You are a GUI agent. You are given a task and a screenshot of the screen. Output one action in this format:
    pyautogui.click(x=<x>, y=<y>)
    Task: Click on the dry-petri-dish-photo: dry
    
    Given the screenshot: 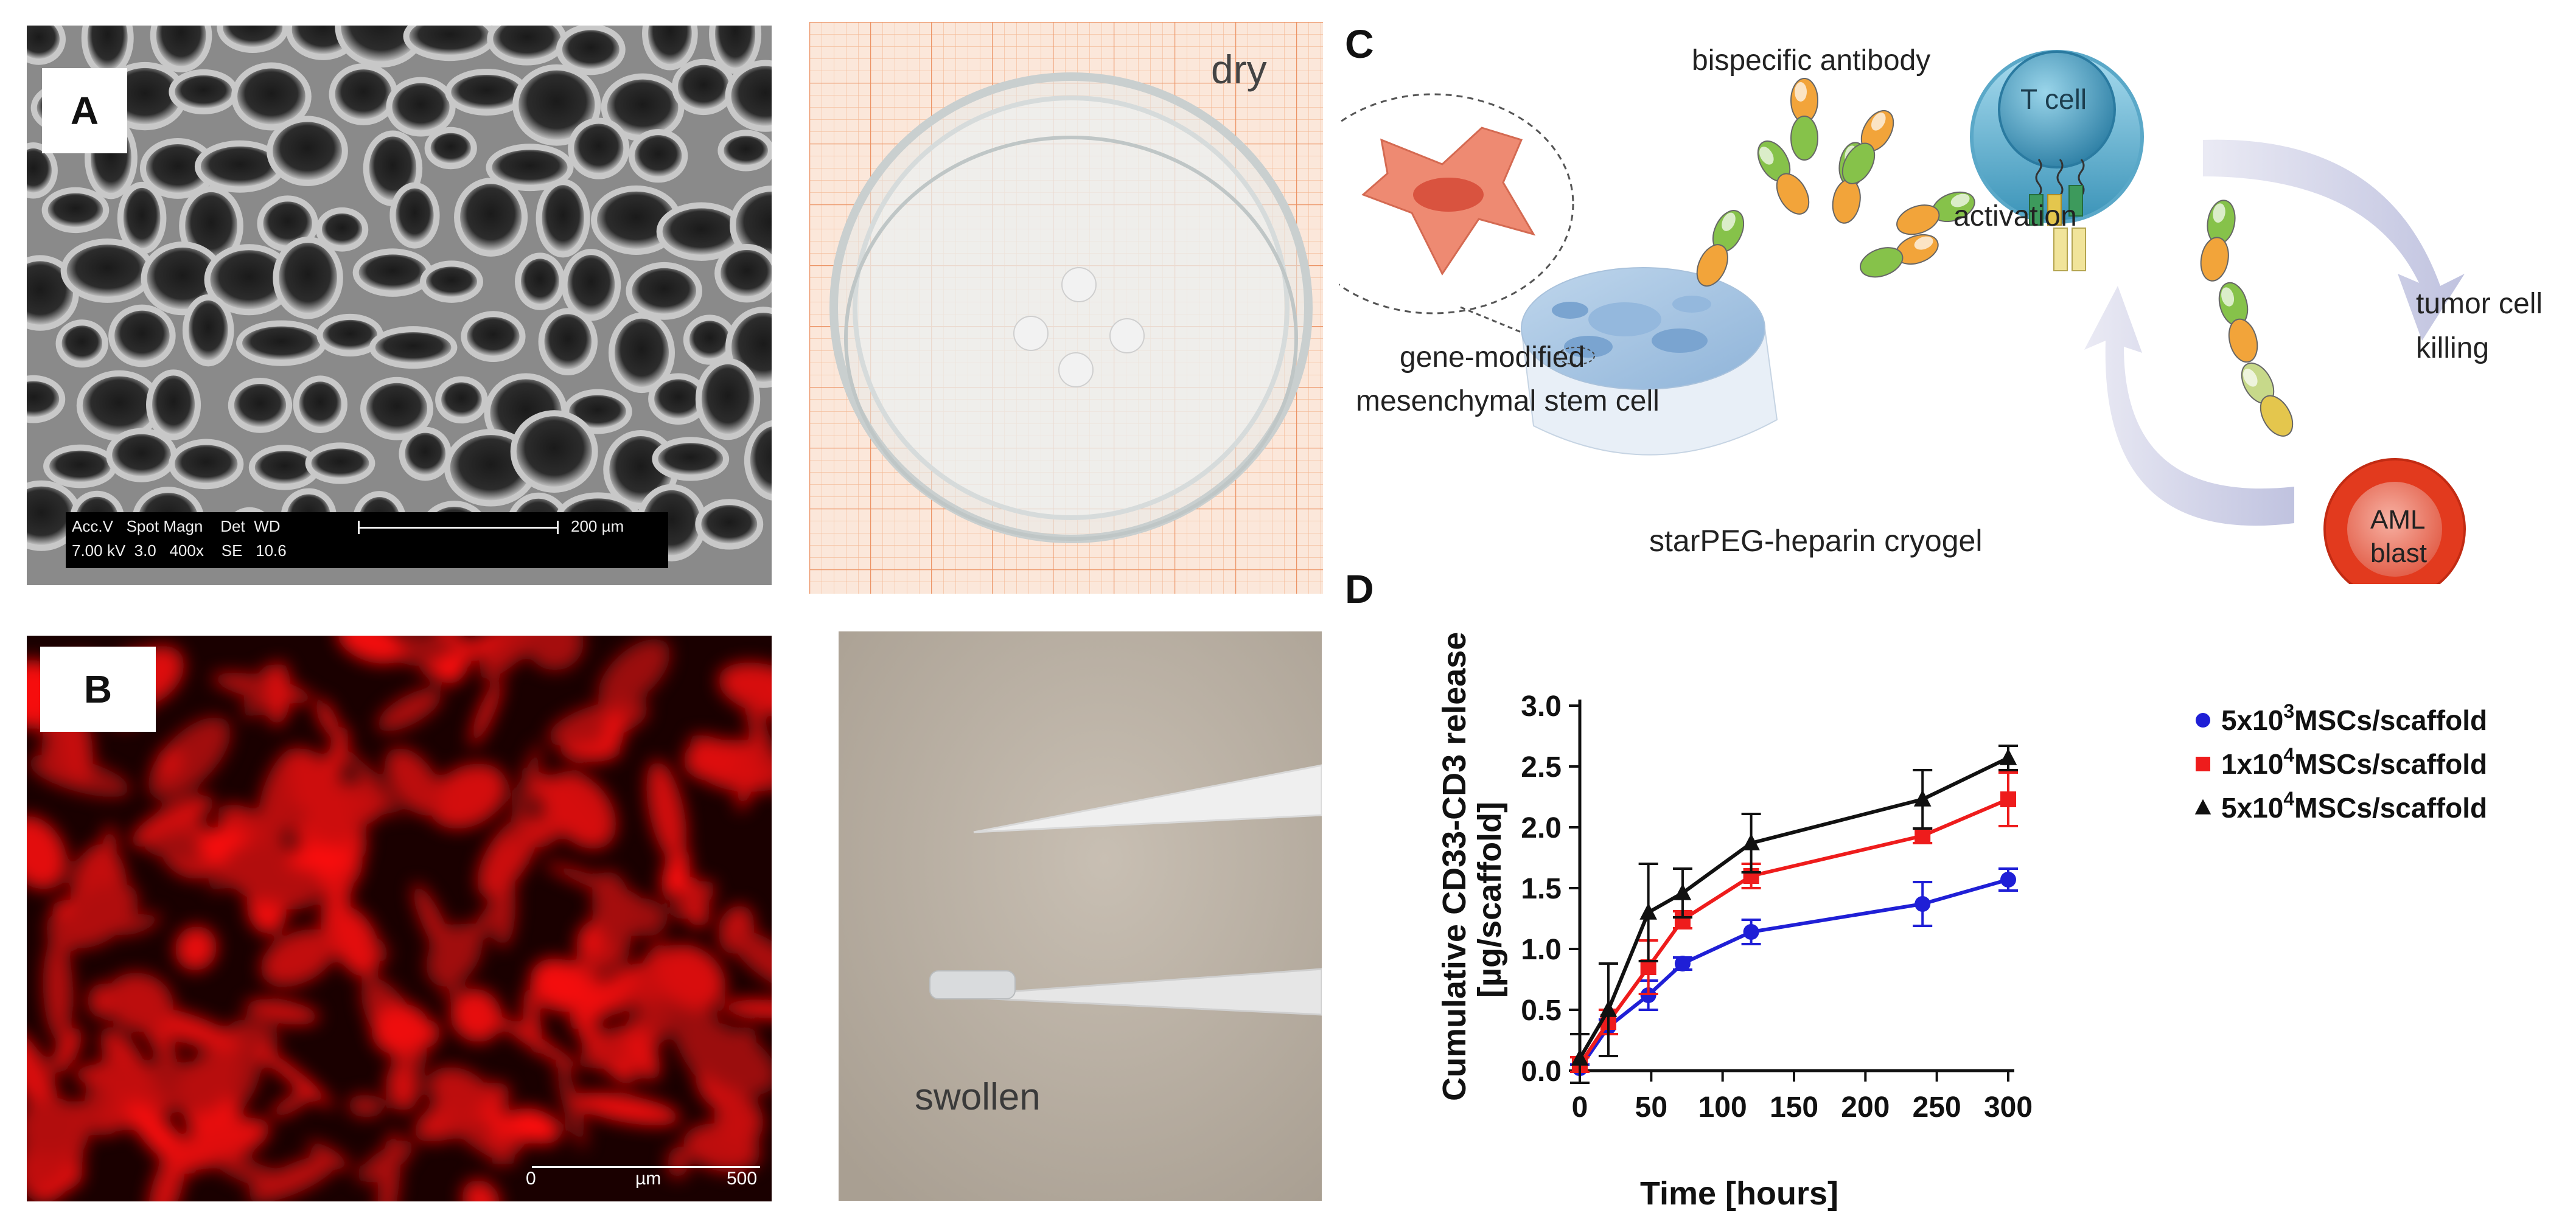 What is the action you would take?
    pyautogui.click(x=1066, y=308)
    